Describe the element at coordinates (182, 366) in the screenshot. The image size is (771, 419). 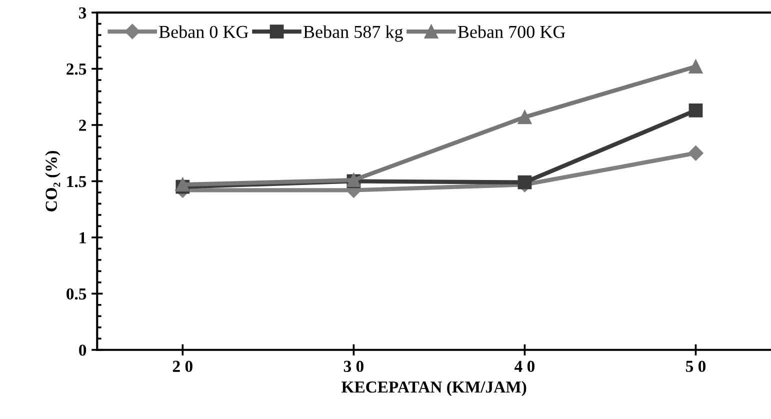
I see `x-tick-label: 2 0` at that location.